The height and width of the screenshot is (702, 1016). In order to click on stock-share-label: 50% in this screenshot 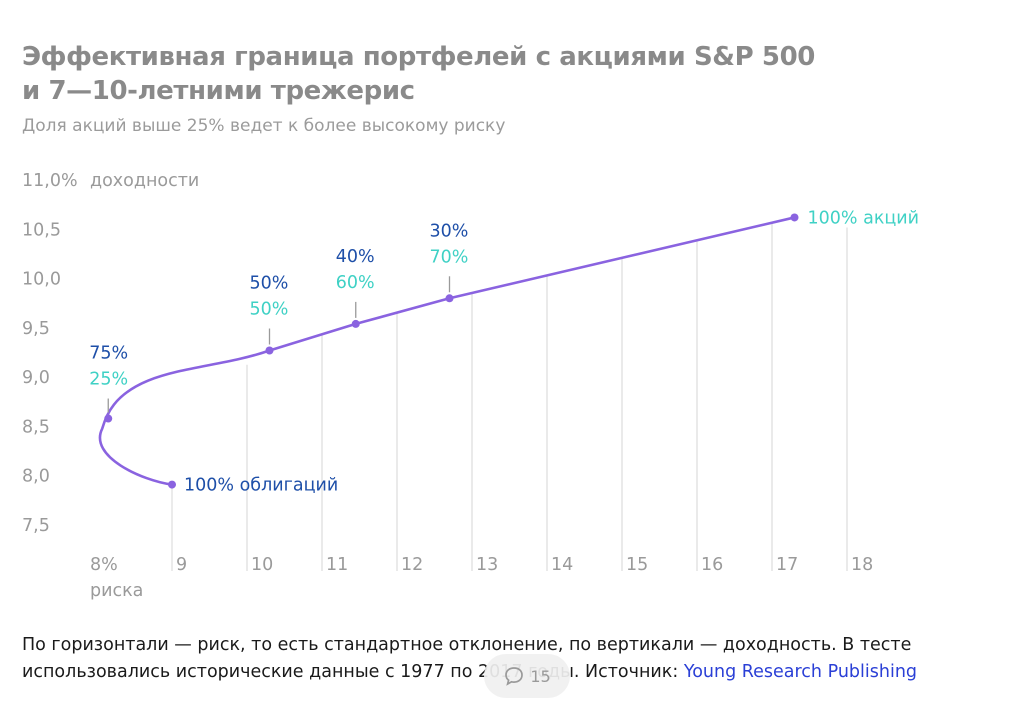, I will do `click(269, 284)`.